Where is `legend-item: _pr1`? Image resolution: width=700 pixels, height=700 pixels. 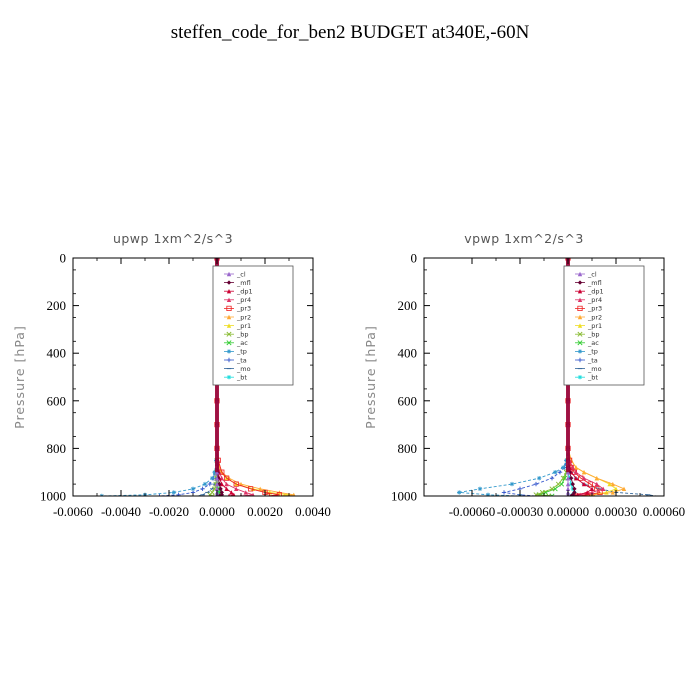
legend-item: _pr1 is located at coordinates (237, 326).